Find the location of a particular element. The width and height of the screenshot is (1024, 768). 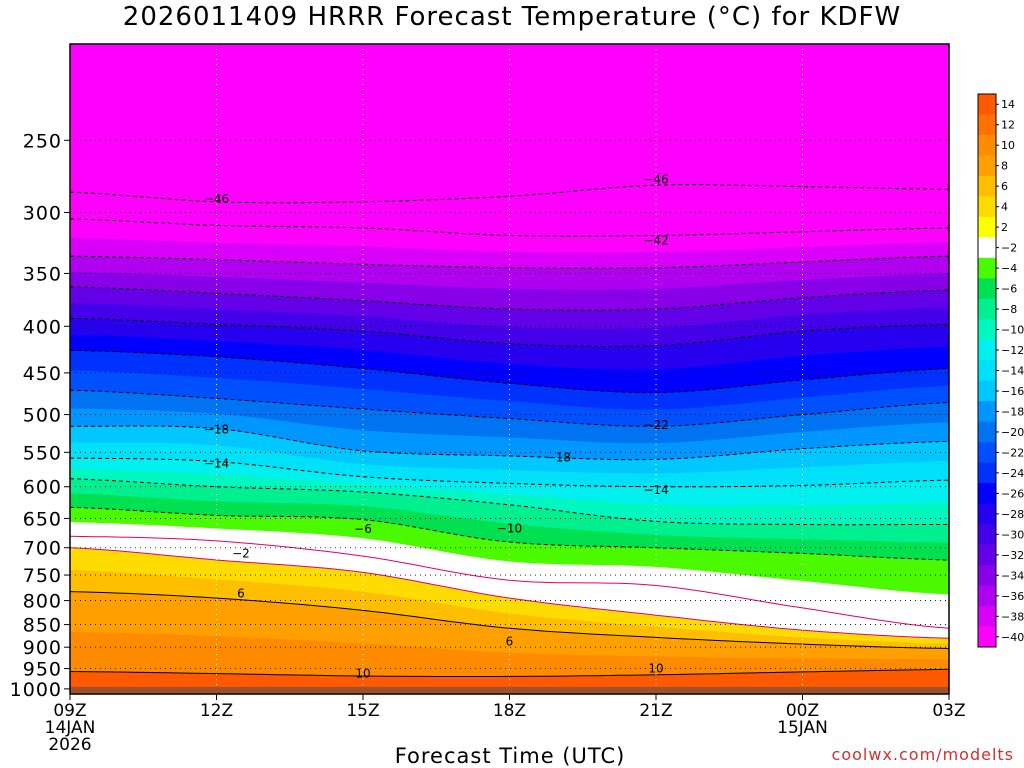

x-tick-label: 15JAN is located at coordinates (802, 728).